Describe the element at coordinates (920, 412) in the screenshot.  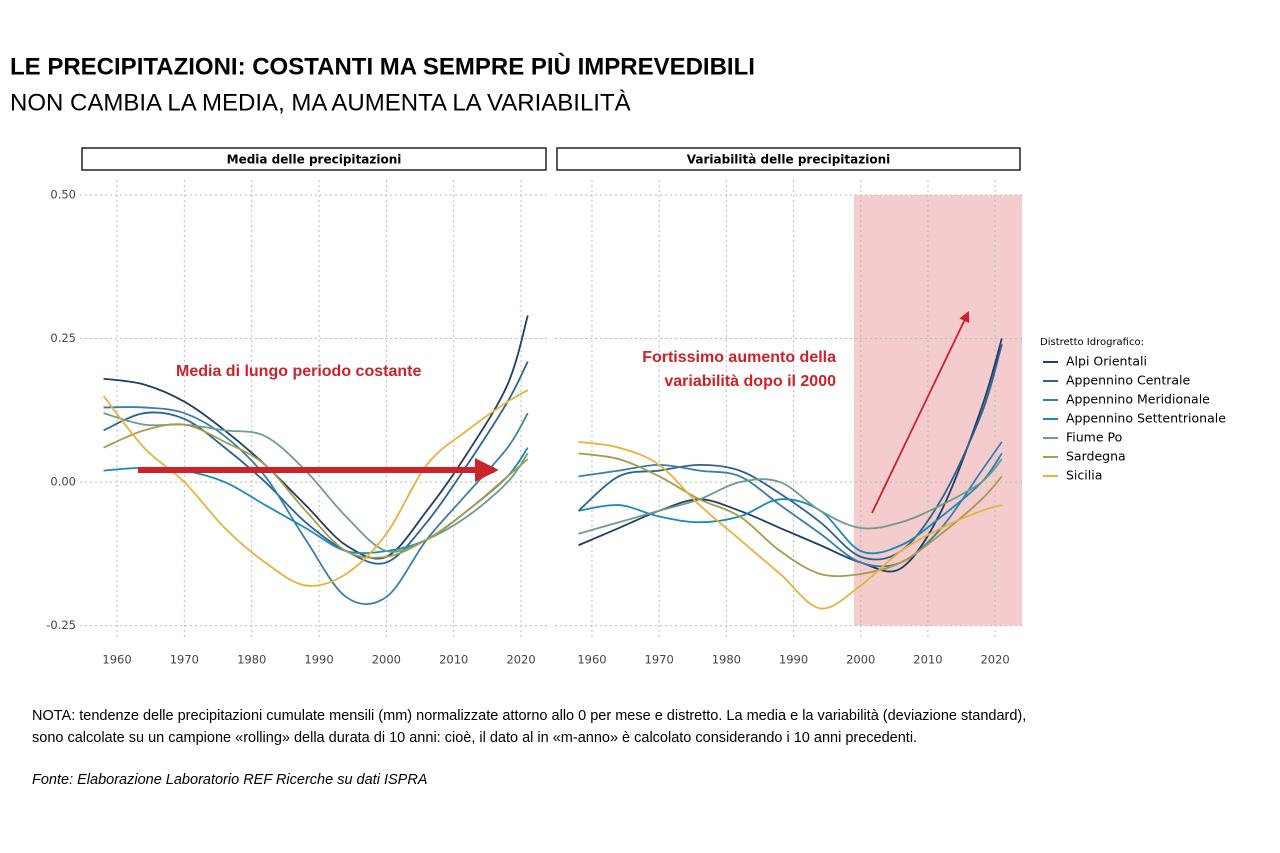
I see `arrow` at that location.